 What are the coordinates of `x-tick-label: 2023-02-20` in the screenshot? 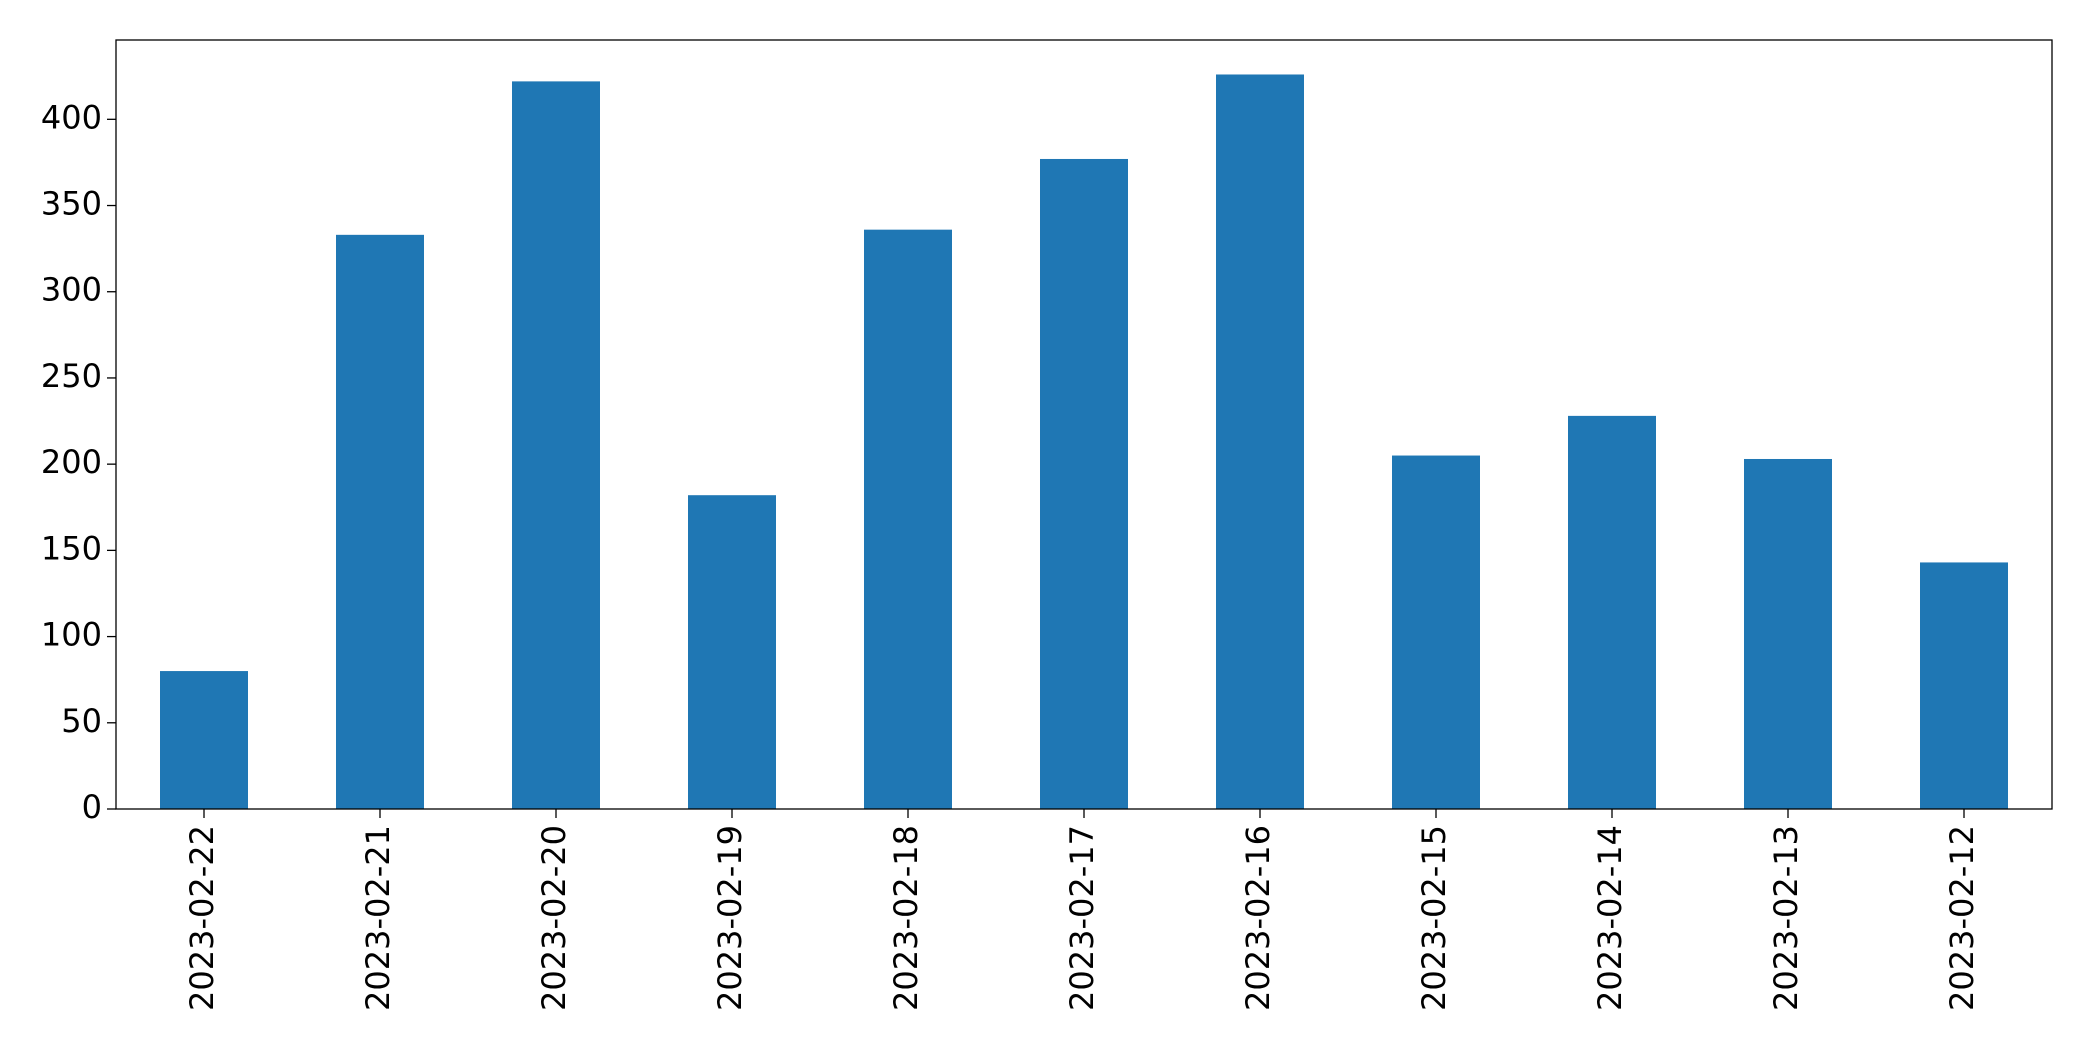 It's located at (554, 918).